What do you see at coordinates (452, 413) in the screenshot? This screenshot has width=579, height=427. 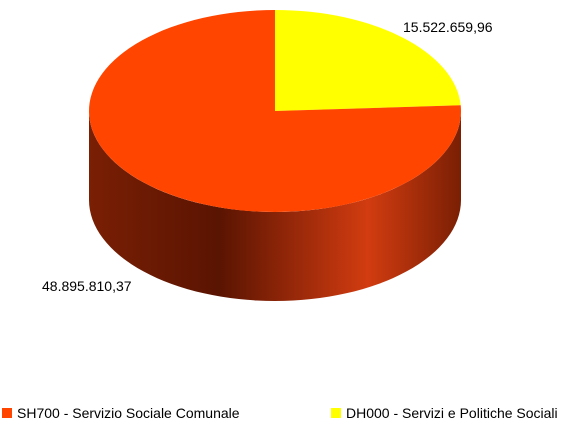 I see `legend-label-dh000: DH000 - Servizi e Politiche Sociali` at bounding box center [452, 413].